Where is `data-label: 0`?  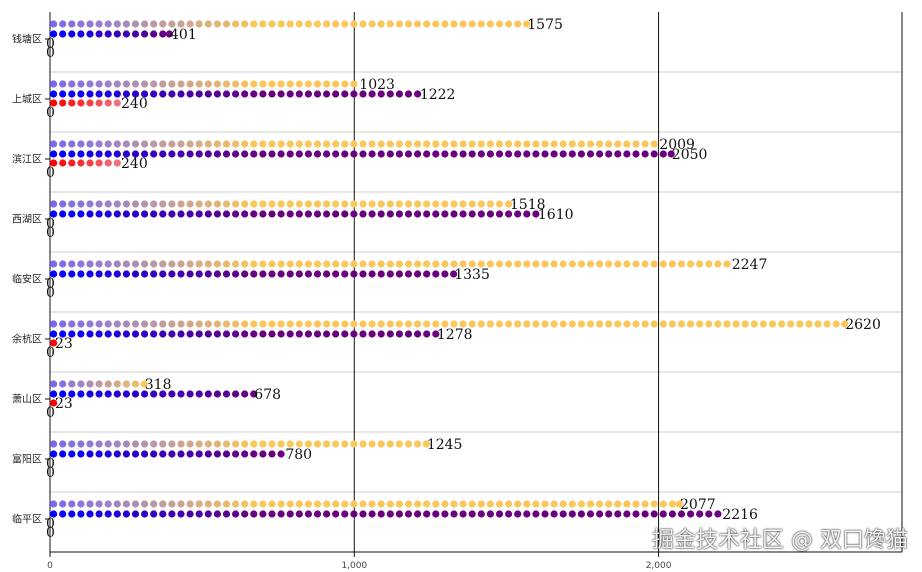
data-label: 0 is located at coordinates (50, 524).